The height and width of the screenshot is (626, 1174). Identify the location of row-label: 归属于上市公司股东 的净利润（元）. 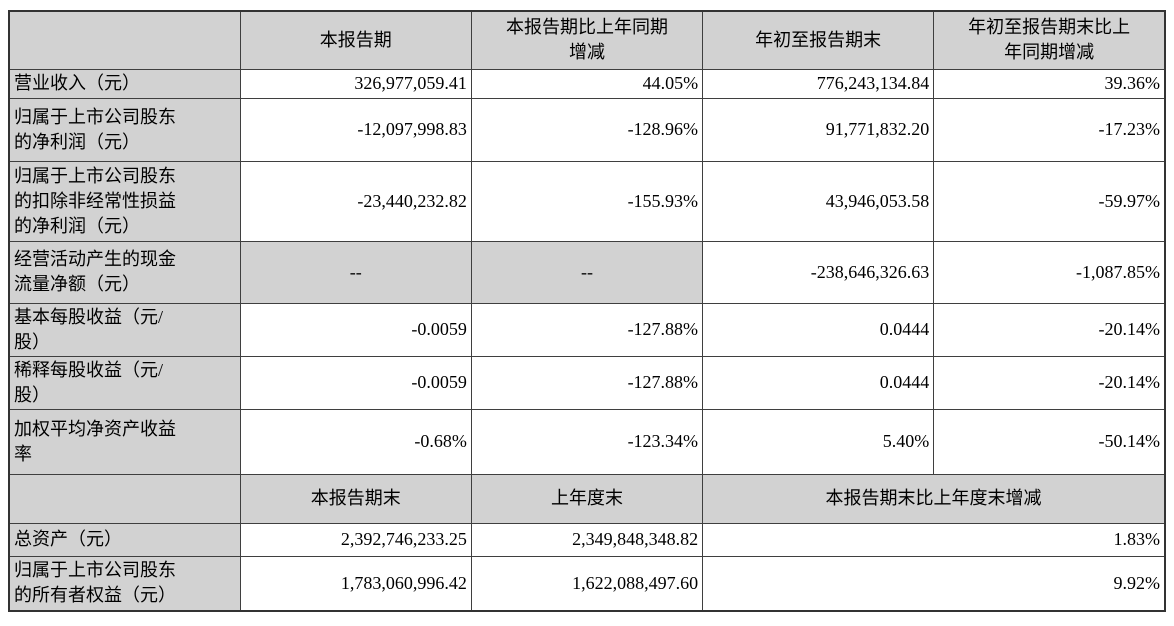
(124, 129).